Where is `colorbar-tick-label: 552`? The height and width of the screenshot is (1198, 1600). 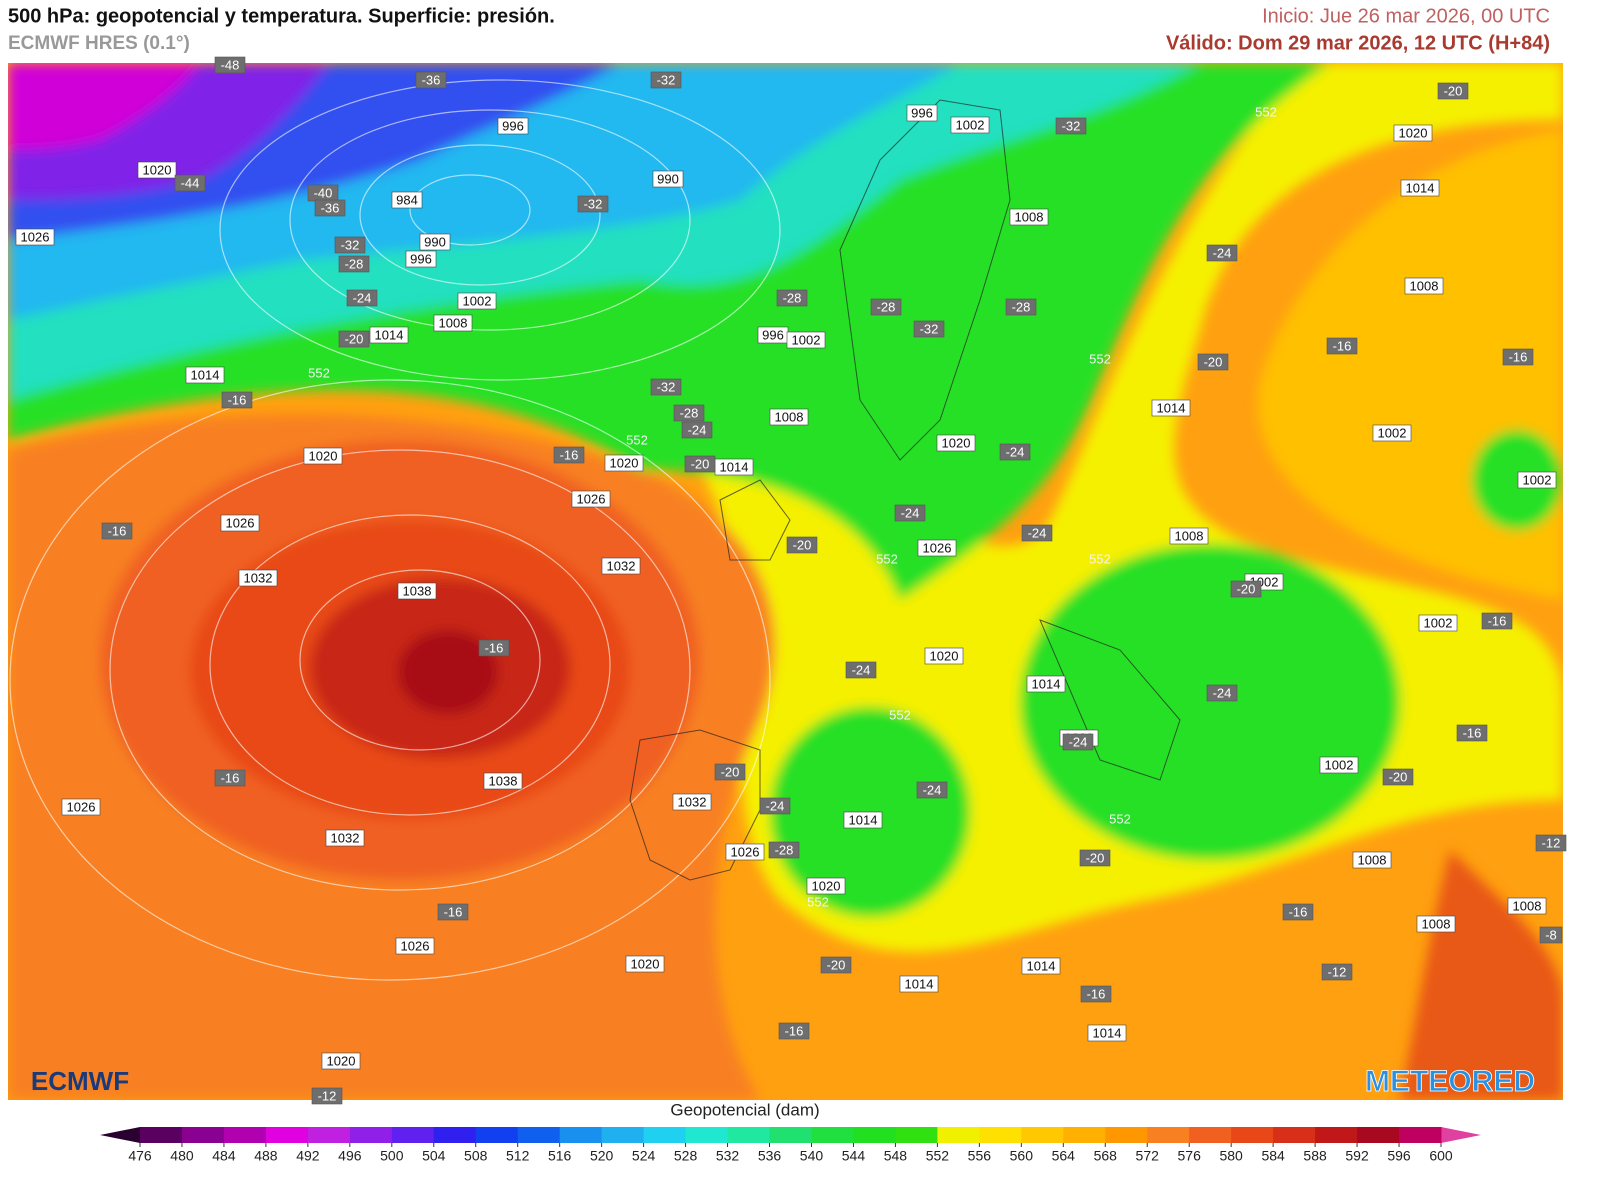 colorbar-tick-label: 552 is located at coordinates (938, 1156).